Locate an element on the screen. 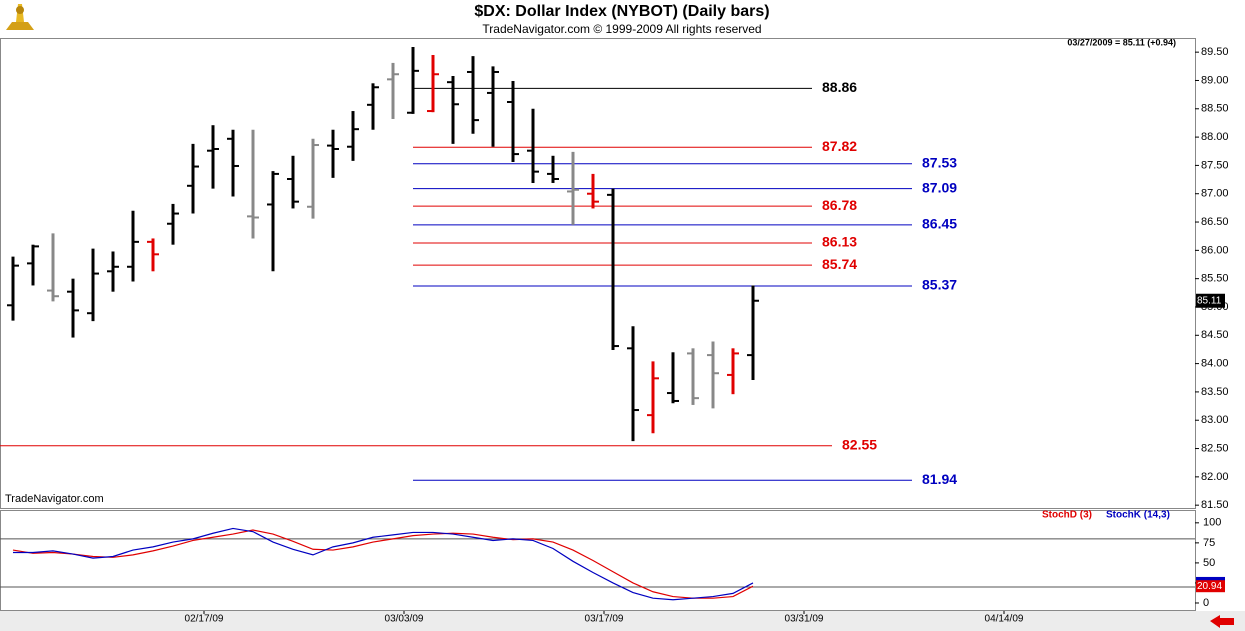 The image size is (1245, 631). y-tick-label: 81.50 is located at coordinates (1215, 505).